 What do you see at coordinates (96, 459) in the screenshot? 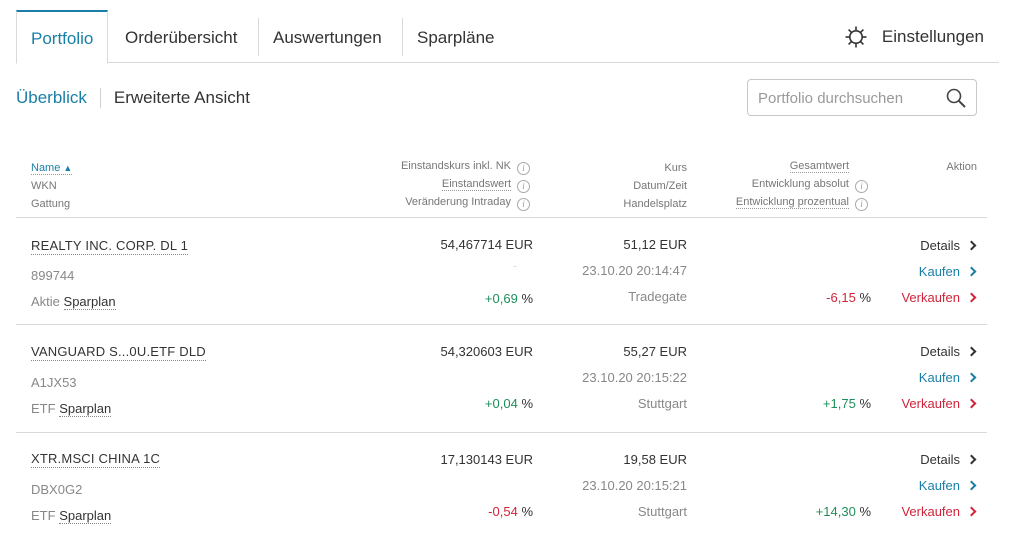
I see `security-name-link: XTR.MSCI CHINA 1C` at bounding box center [96, 459].